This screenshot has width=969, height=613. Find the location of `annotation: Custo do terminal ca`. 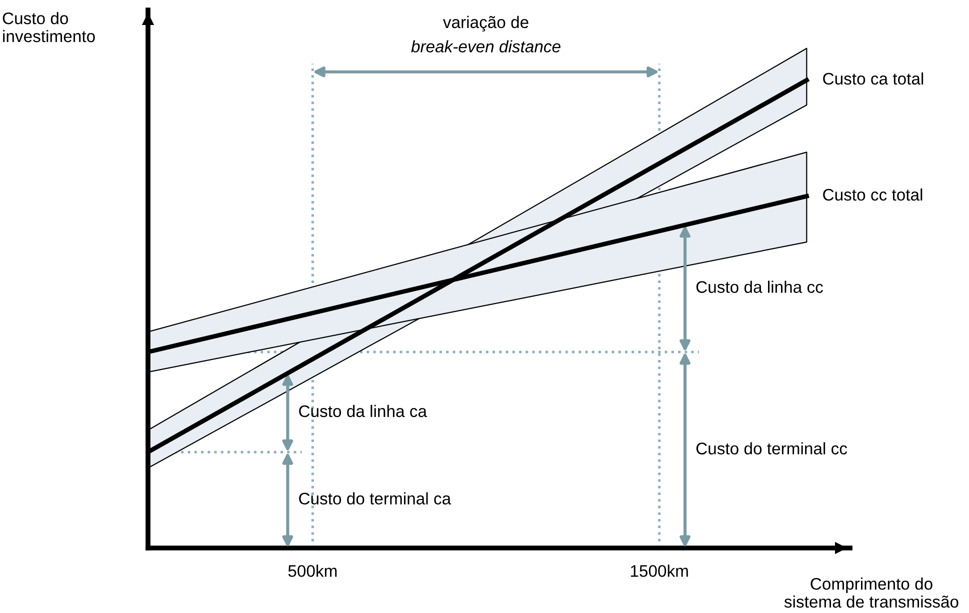

annotation: Custo do terminal ca is located at coordinates (375, 498).